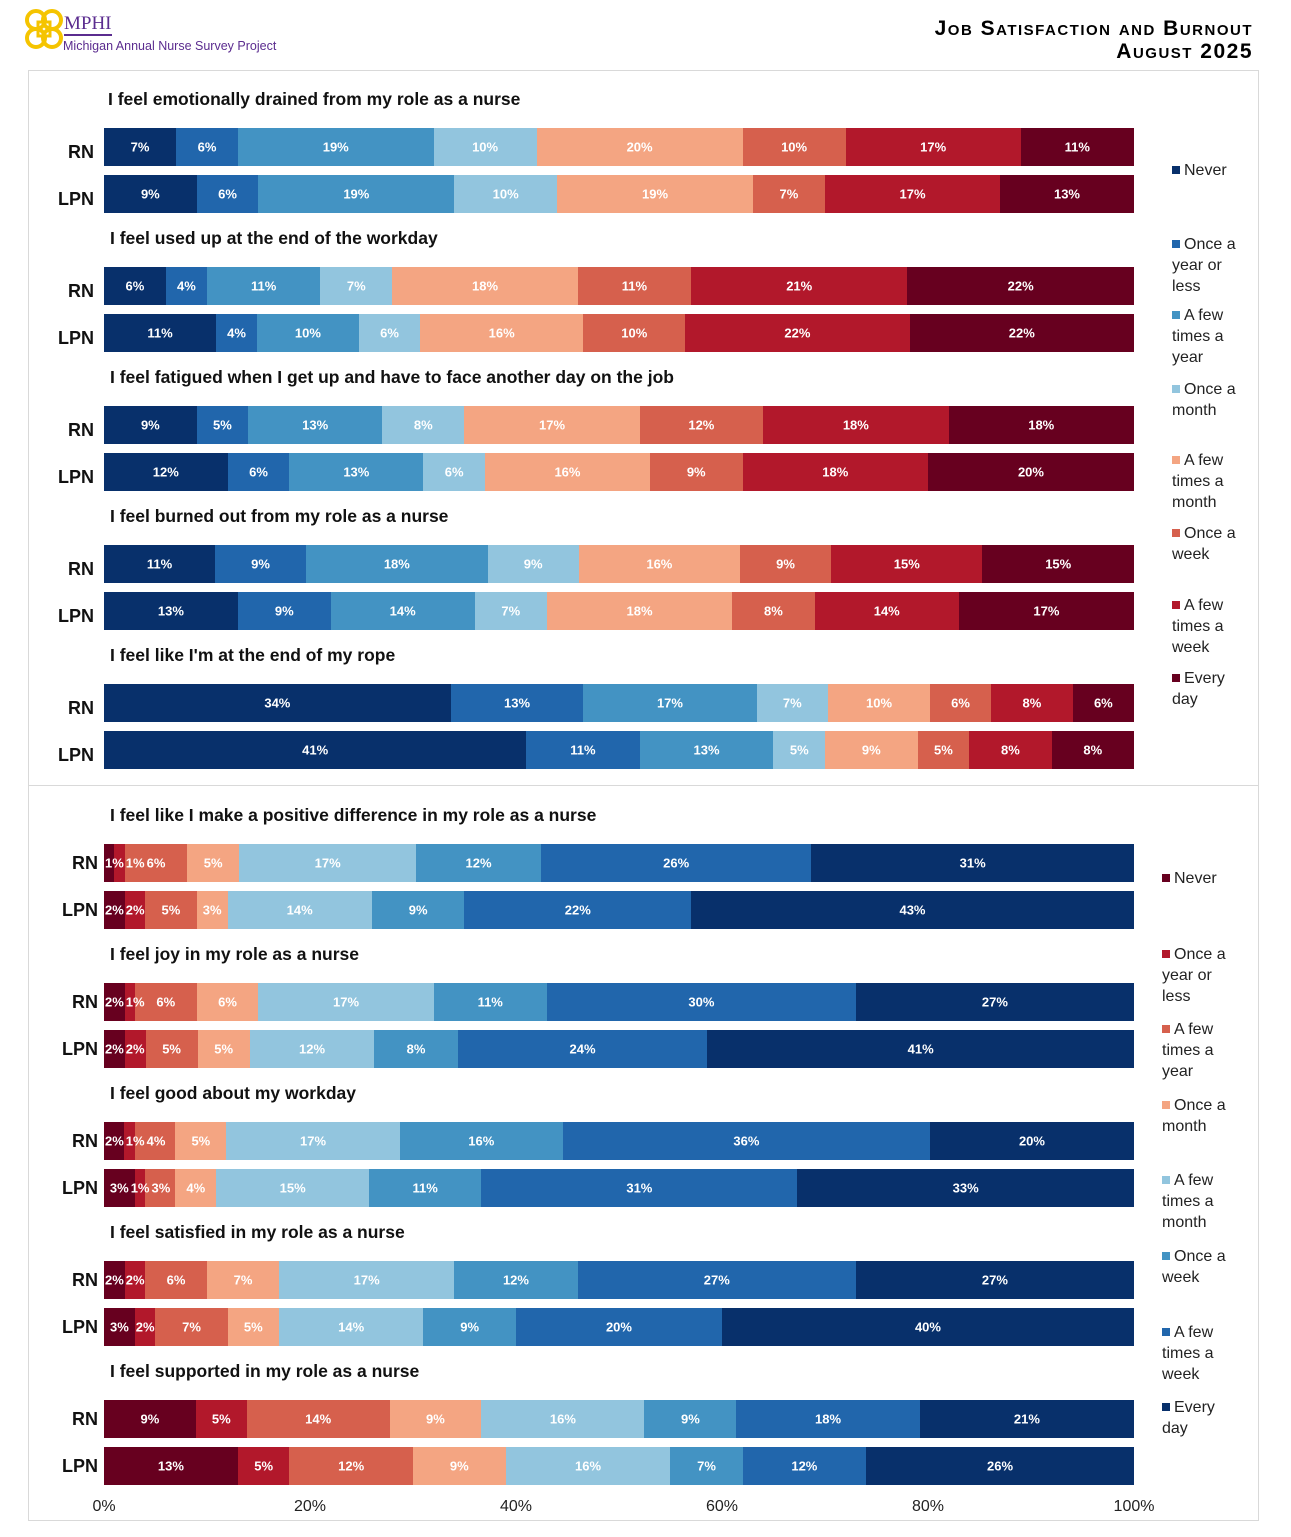  I want to click on bar-segment-a-few-times-a-month: 16%, so click(659, 564).